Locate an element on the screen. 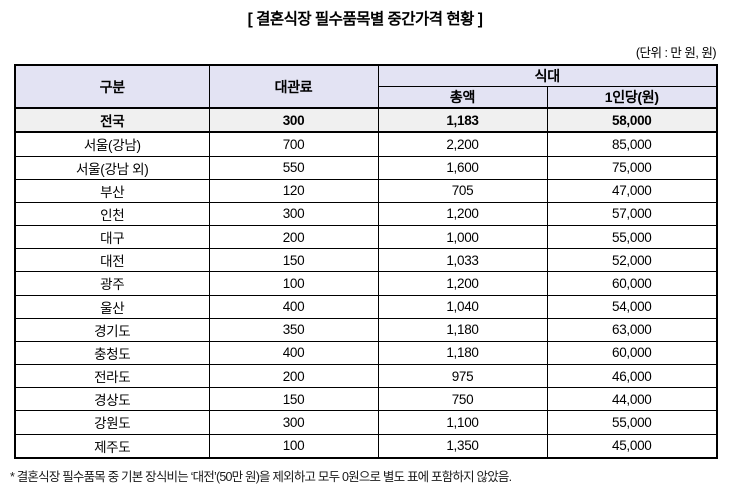 The image size is (730, 491). per-person-cell: 54,000 is located at coordinates (632, 306).